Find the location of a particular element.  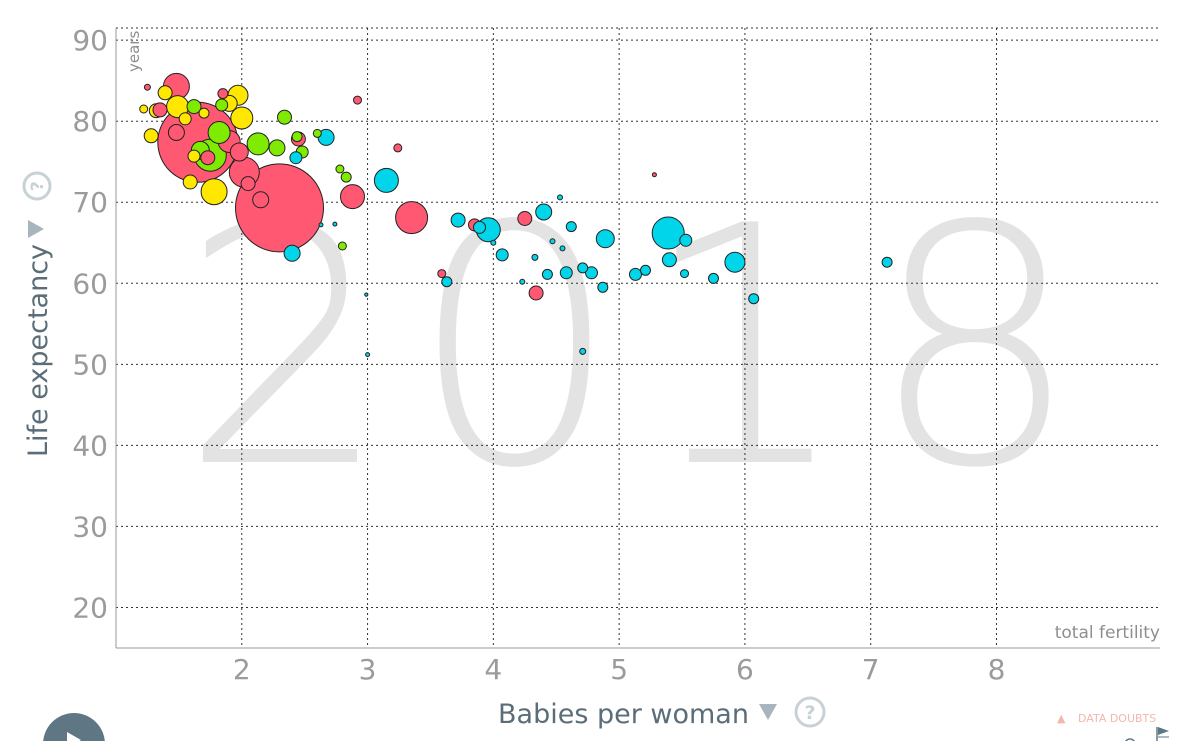

y-tick-label: 60 is located at coordinates (90, 283).